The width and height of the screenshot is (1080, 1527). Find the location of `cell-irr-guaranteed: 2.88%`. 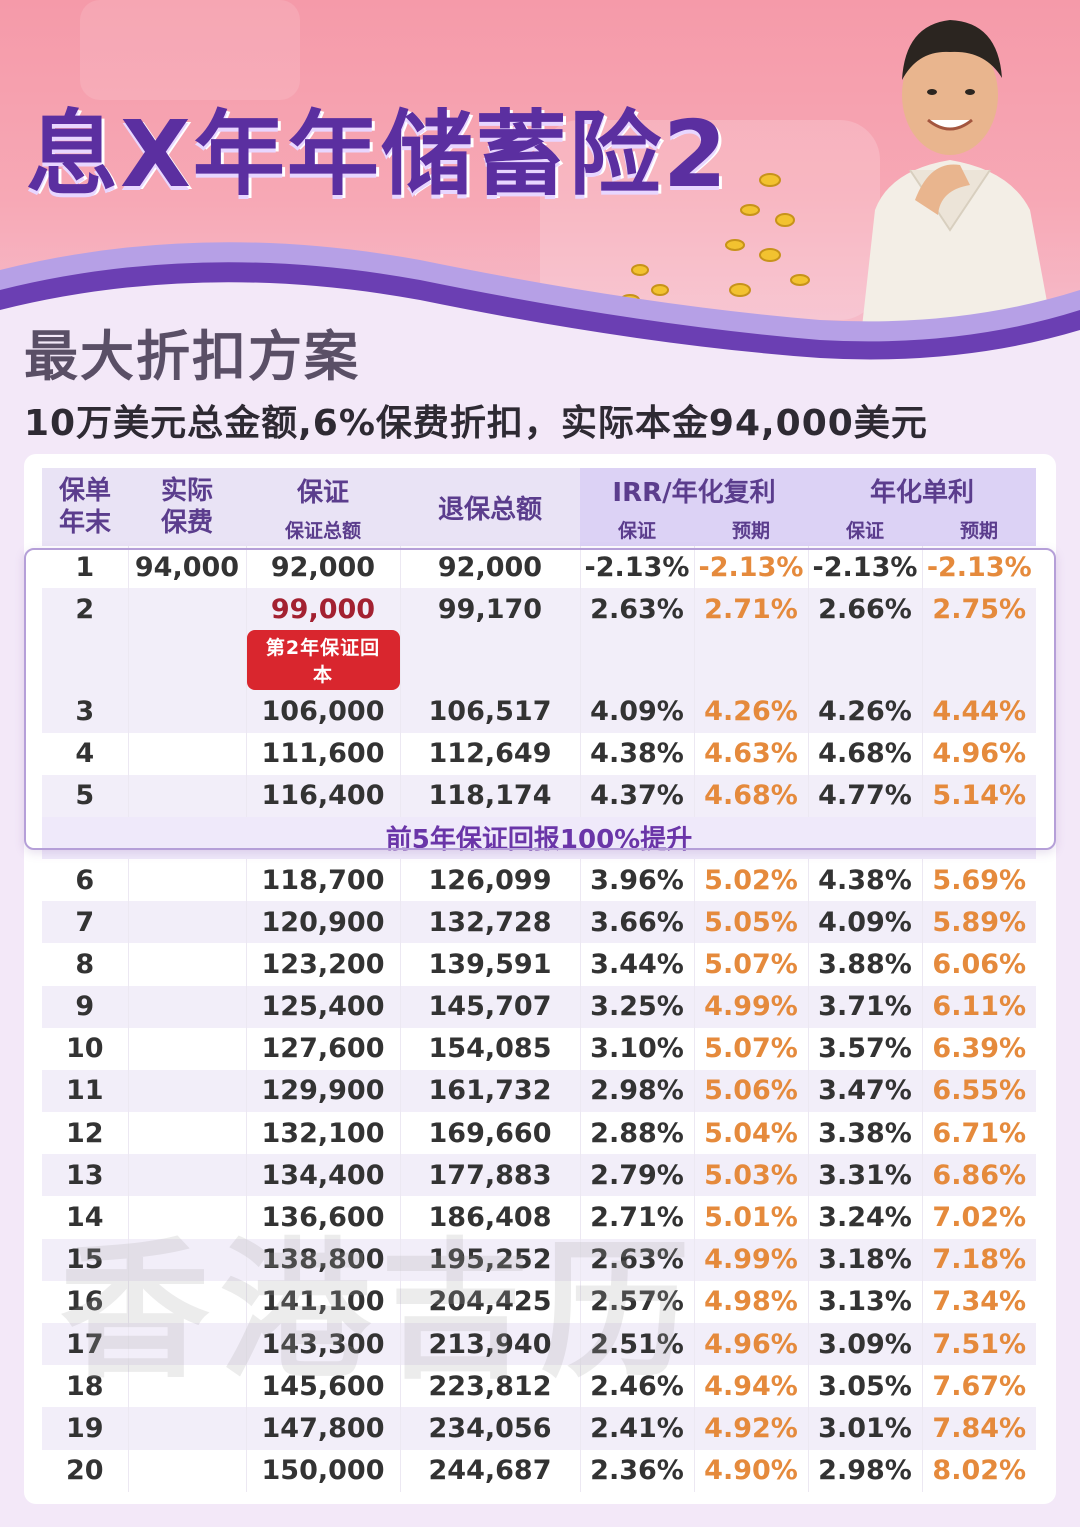

cell-irr-guaranteed: 2.88% is located at coordinates (637, 1133).